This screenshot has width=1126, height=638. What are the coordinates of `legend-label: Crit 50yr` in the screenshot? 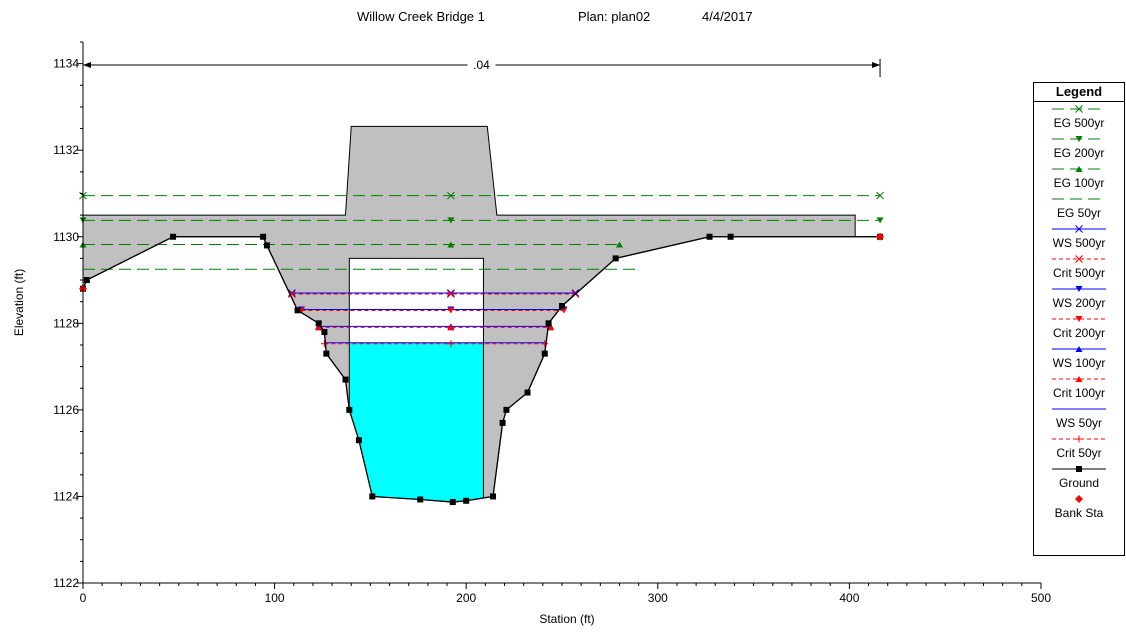 It's located at (1079, 453).